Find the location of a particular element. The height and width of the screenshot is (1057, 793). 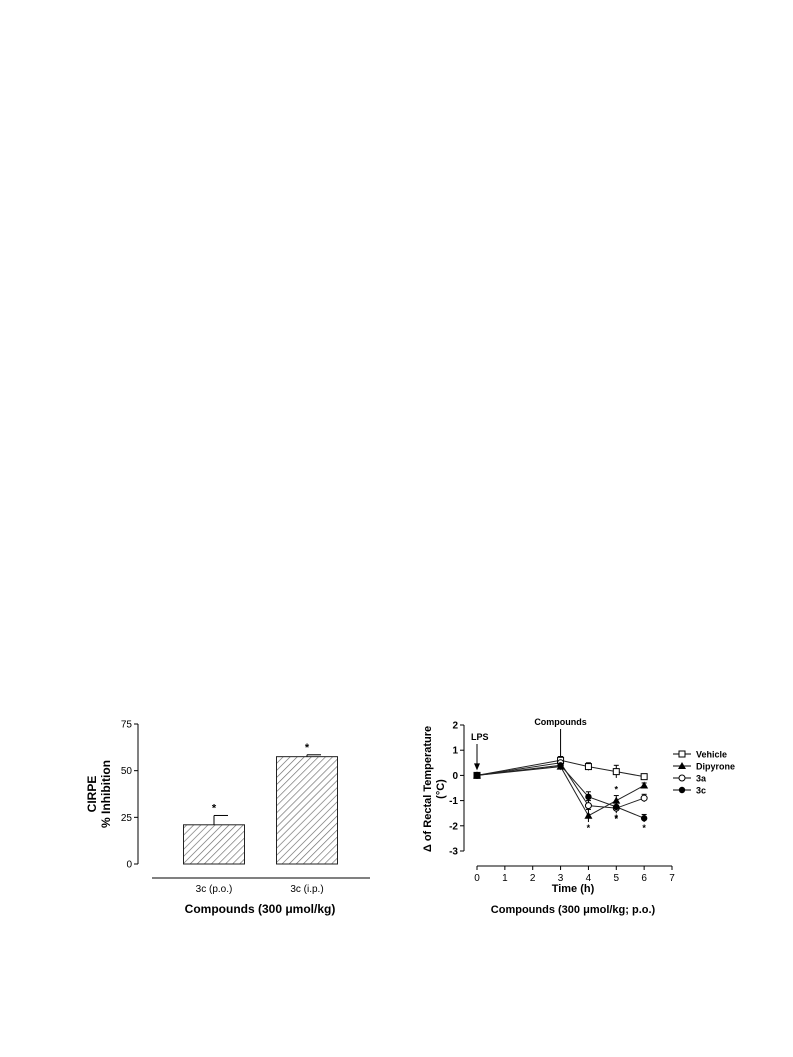

bar-category-label: 3c (p.o.) is located at coordinates (214, 889).